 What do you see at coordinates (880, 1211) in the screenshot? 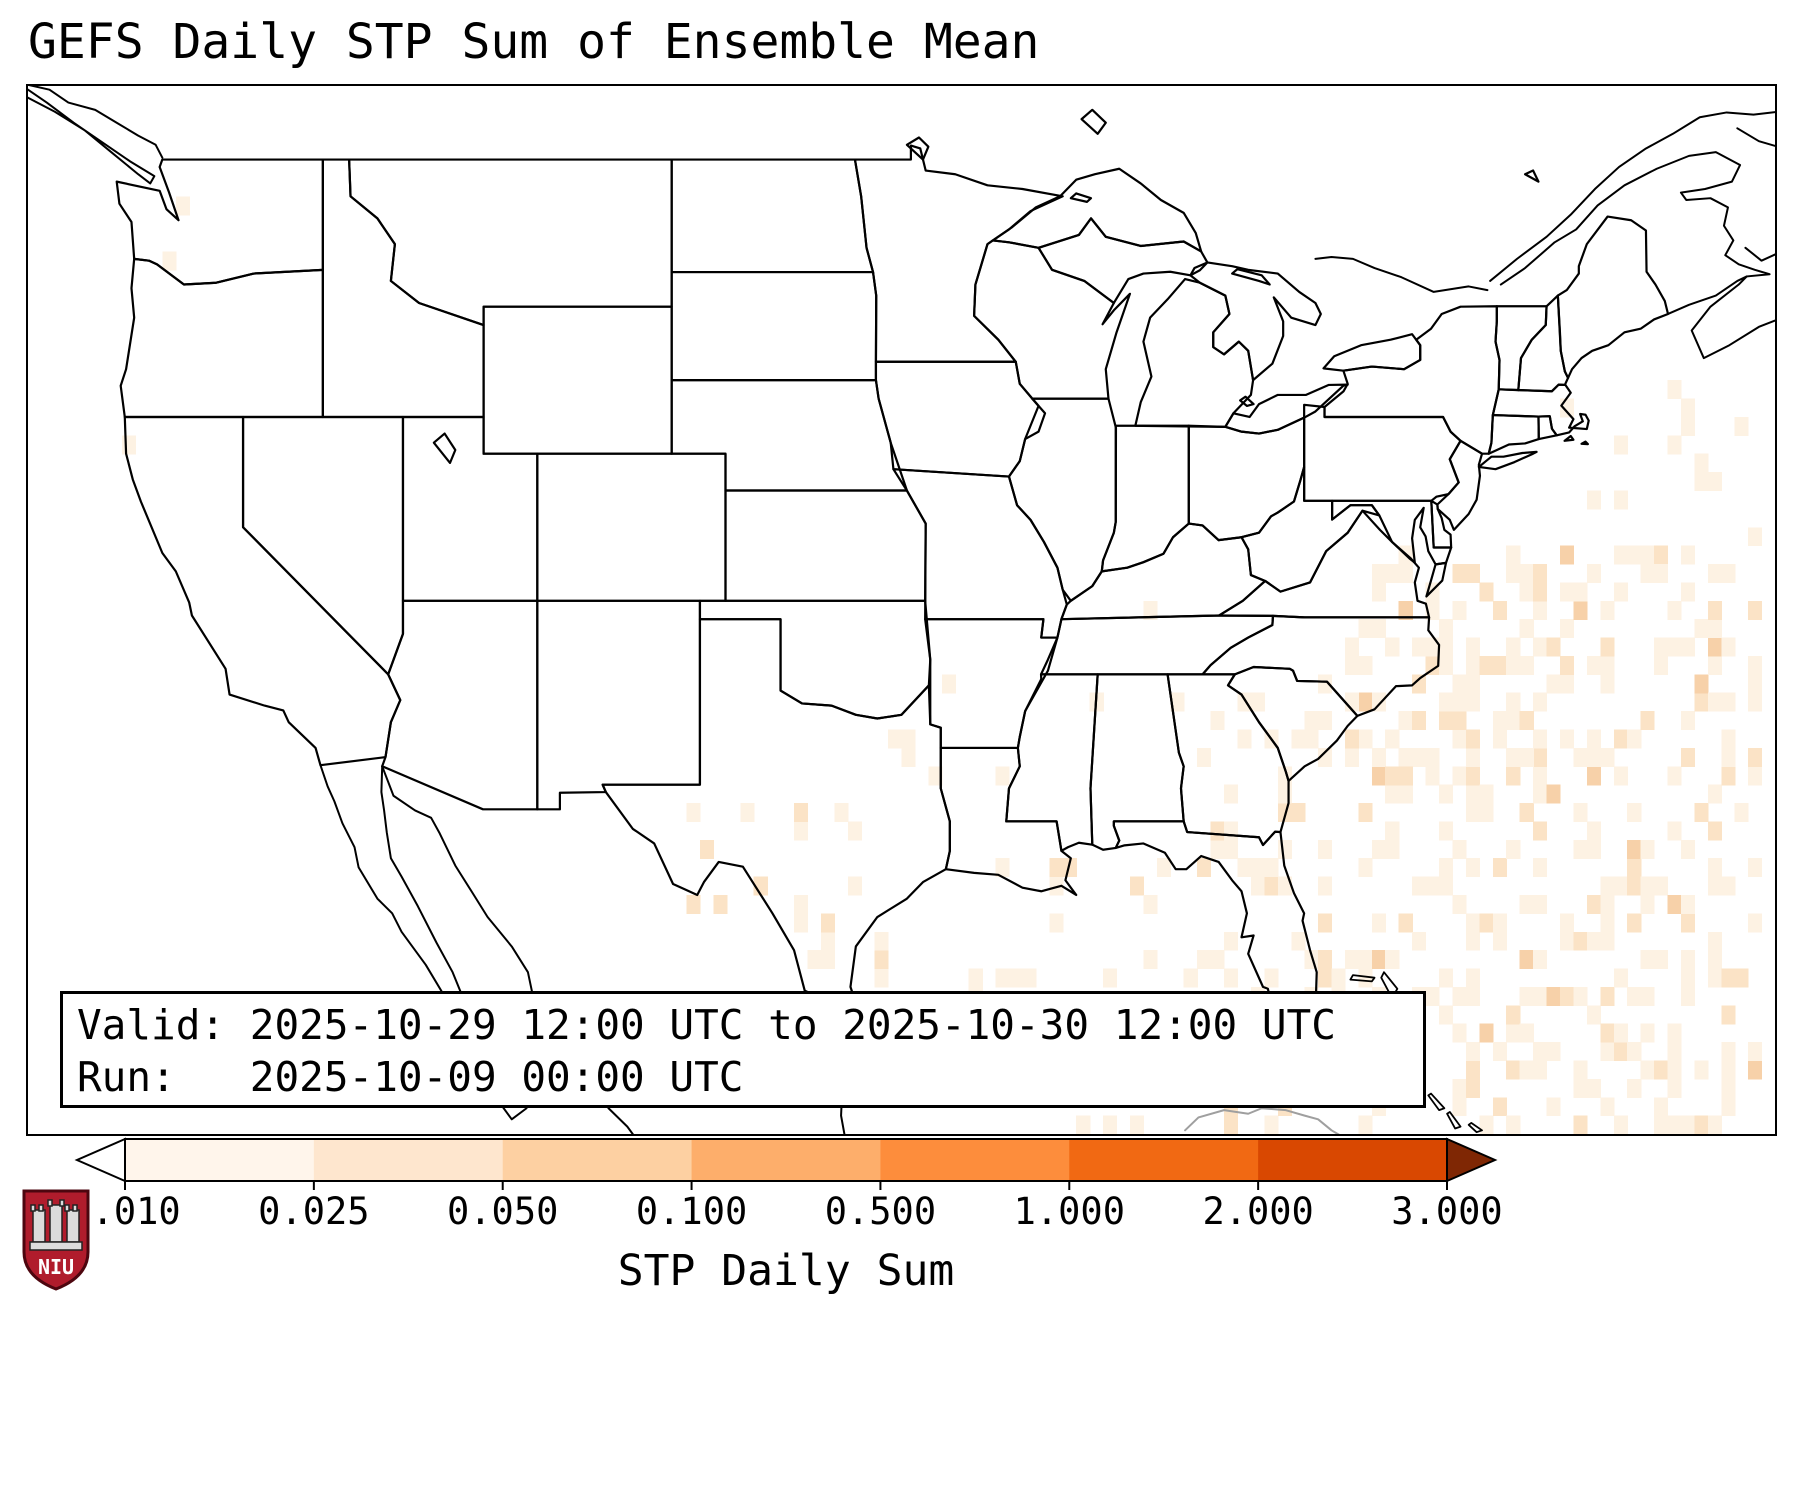
I see `colorbar-tick-label: 0.500` at bounding box center [880, 1211].